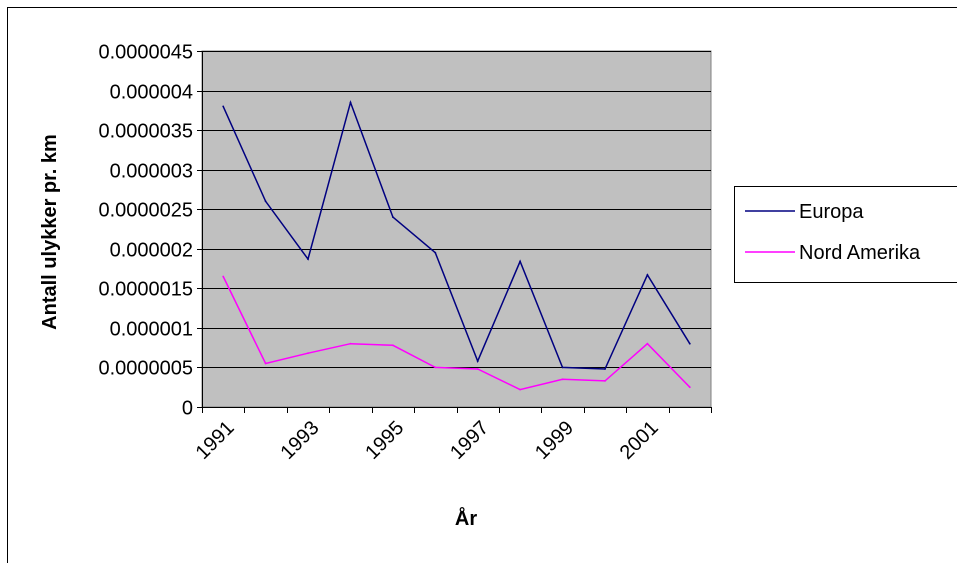  Describe the element at coordinates (831, 212) in the screenshot. I see `legend-label-europa: Europa` at that location.